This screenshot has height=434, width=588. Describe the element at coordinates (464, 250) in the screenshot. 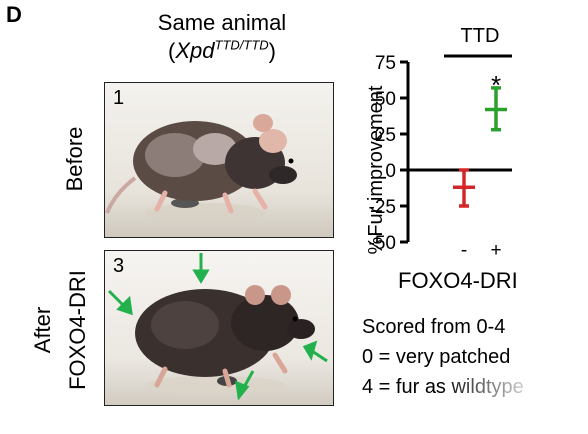

I see `x-tick-label: -` at that location.